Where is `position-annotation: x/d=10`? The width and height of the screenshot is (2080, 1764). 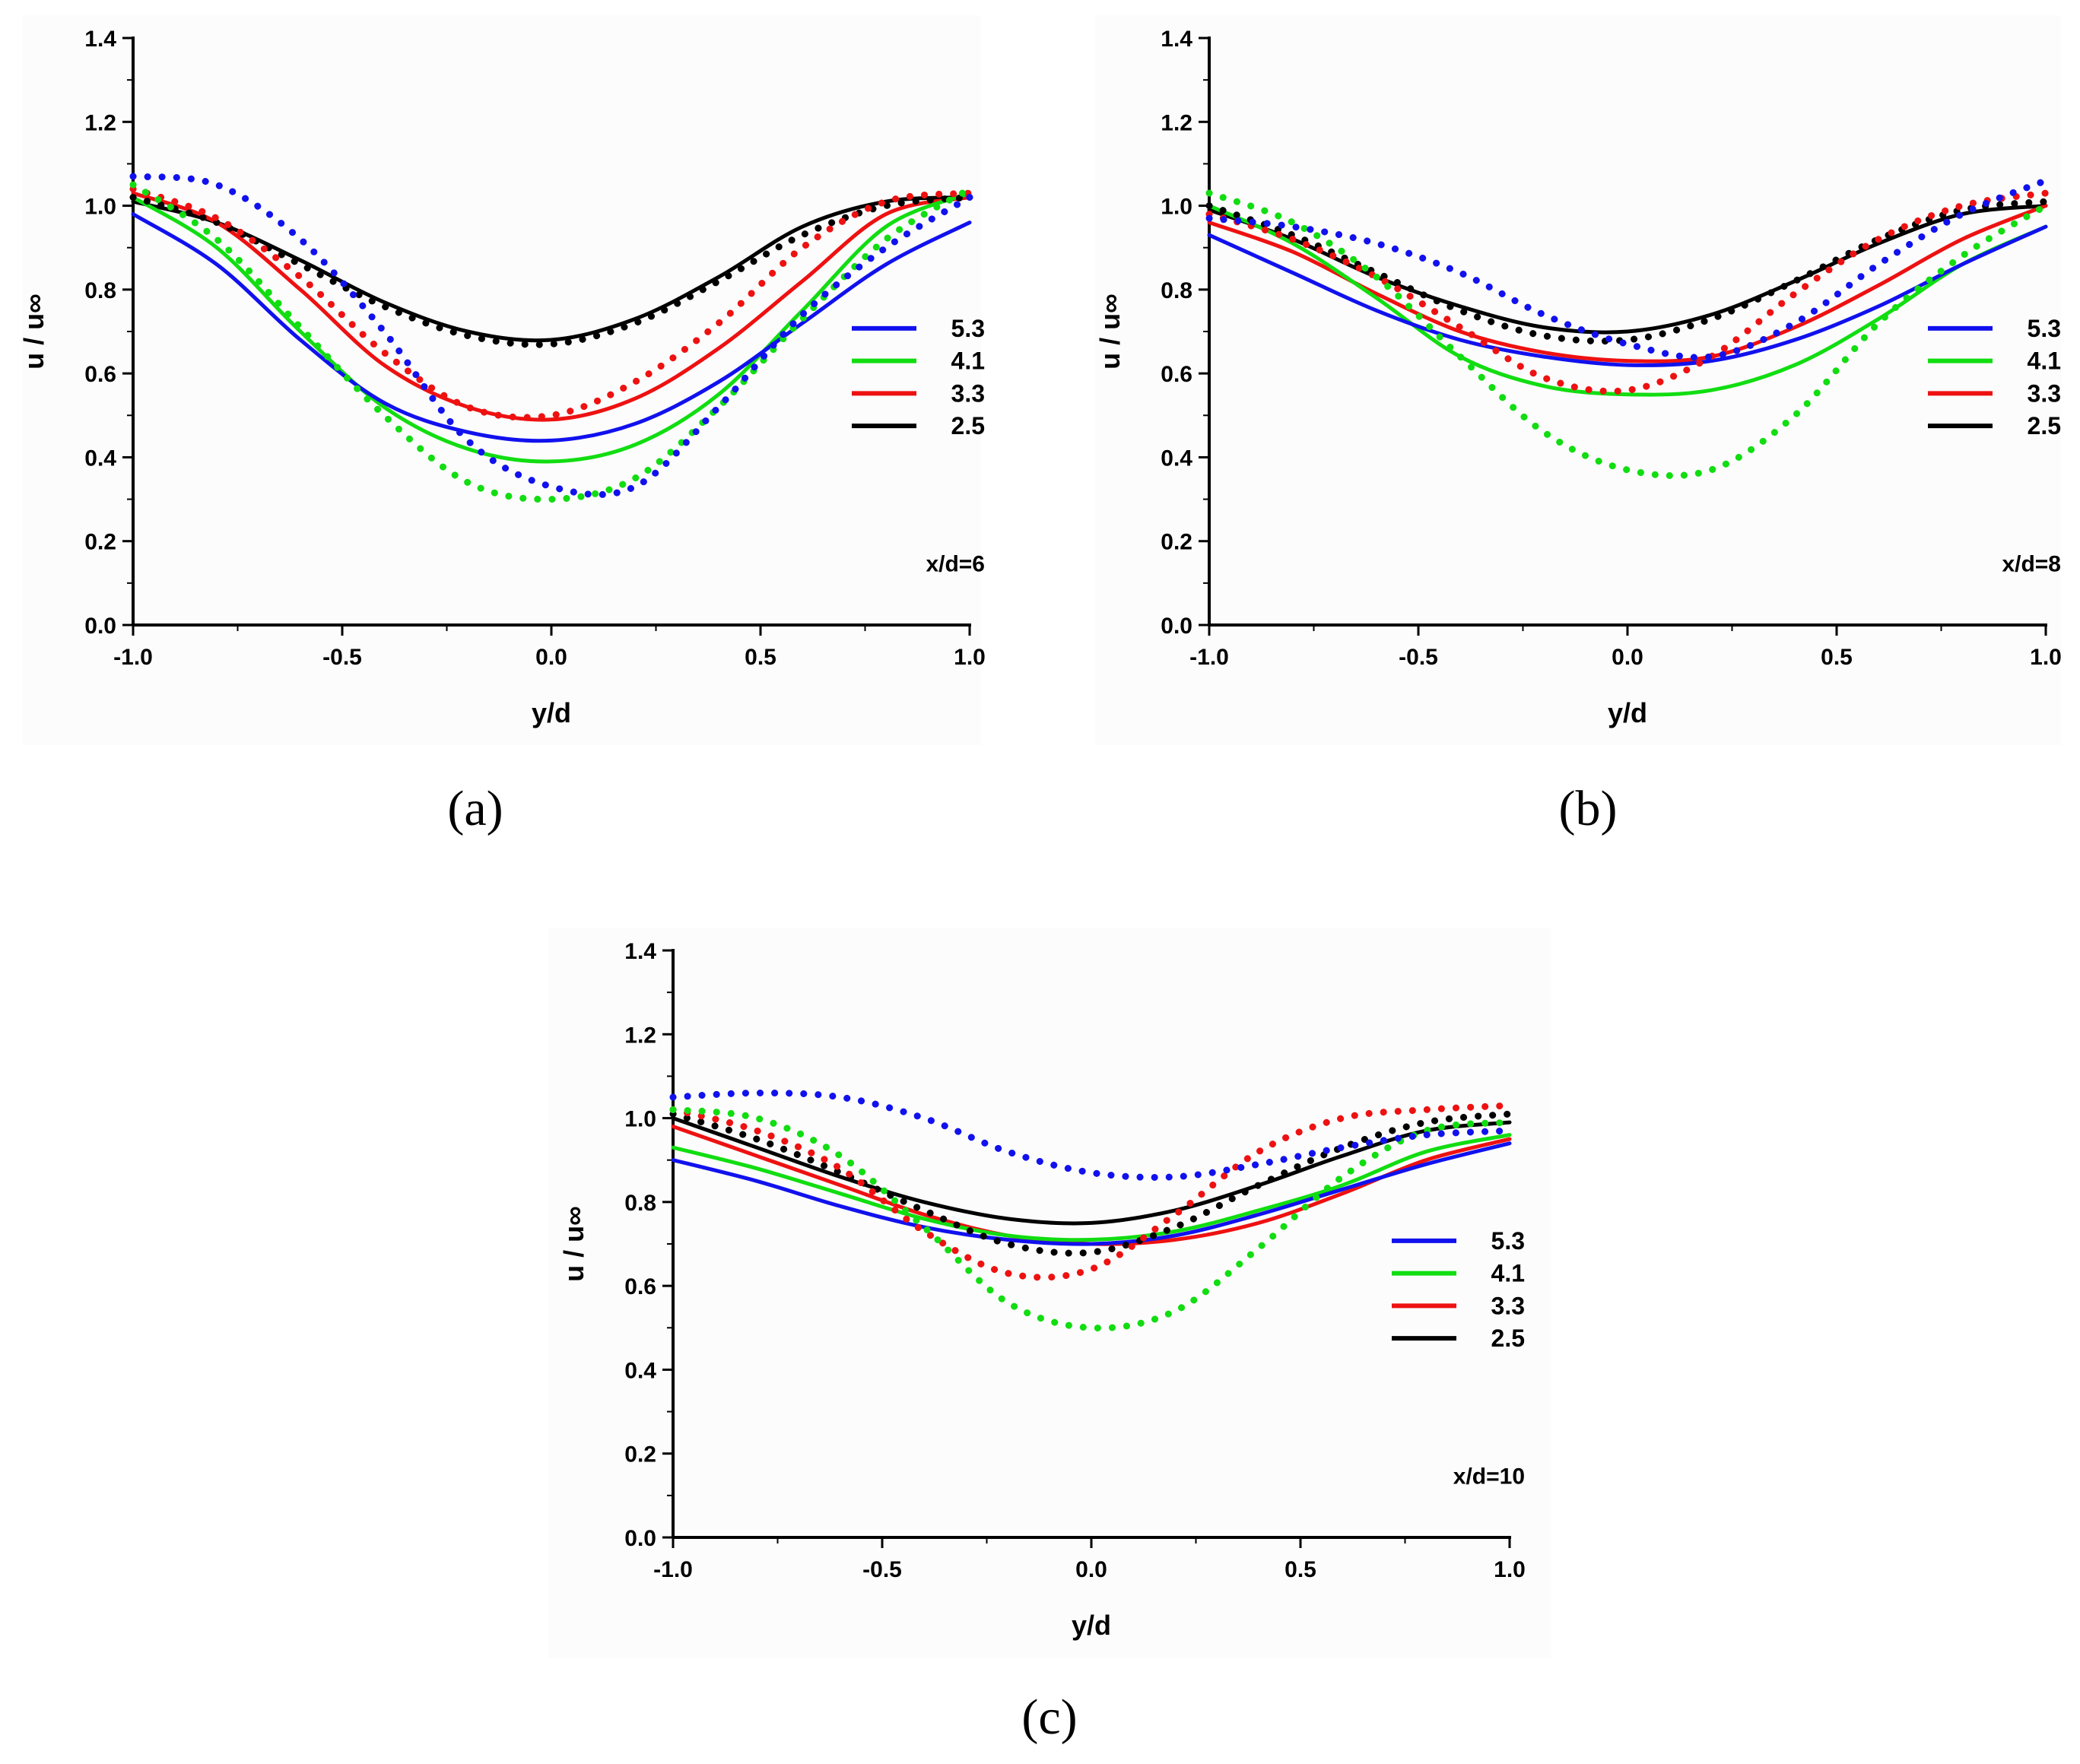
position-annotation: x/d=10 is located at coordinates (1489, 1476).